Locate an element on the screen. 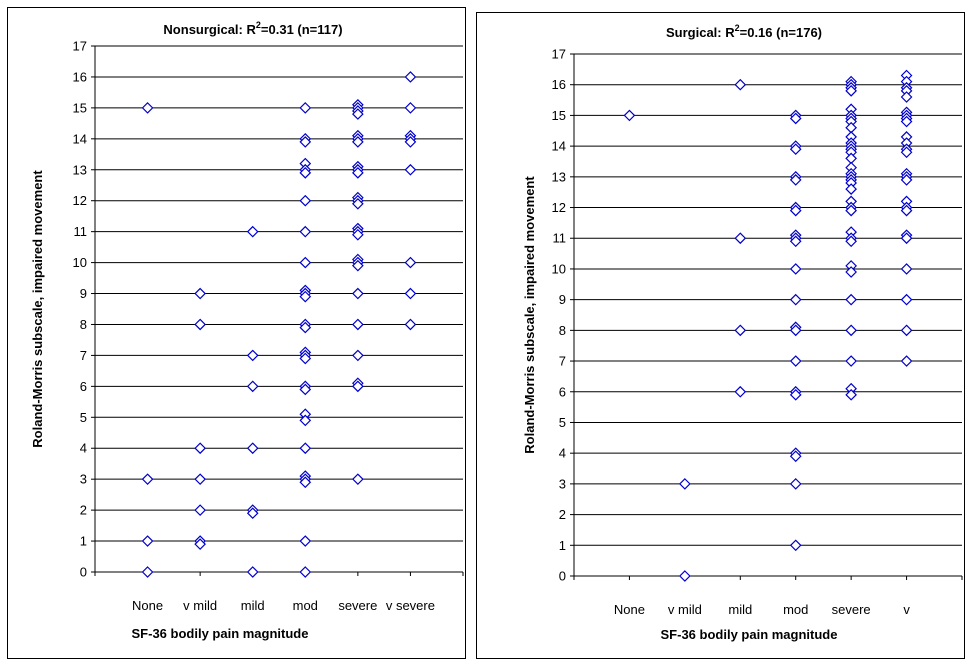 This screenshot has height=662, width=971. y-tick-label: 15 is located at coordinates (80, 107).